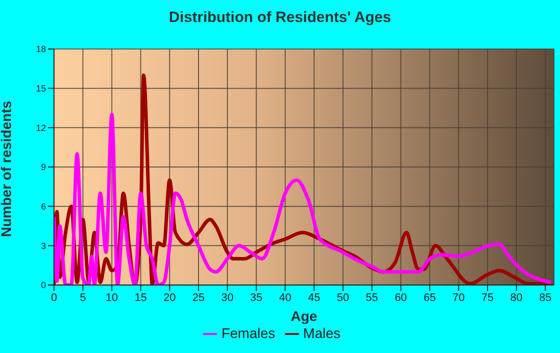  I want to click on x-tick-label: 75, so click(487, 298).